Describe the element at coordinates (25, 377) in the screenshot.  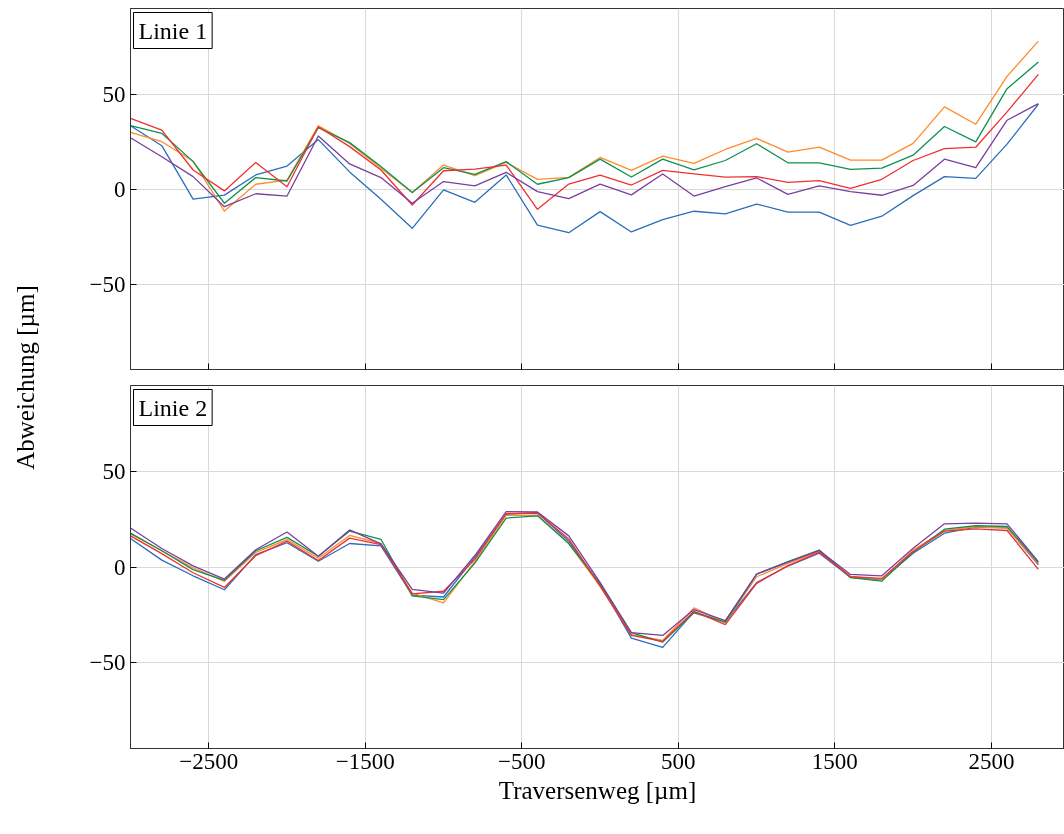
I see `y-axis-title: Abweichung [µm]` at that location.